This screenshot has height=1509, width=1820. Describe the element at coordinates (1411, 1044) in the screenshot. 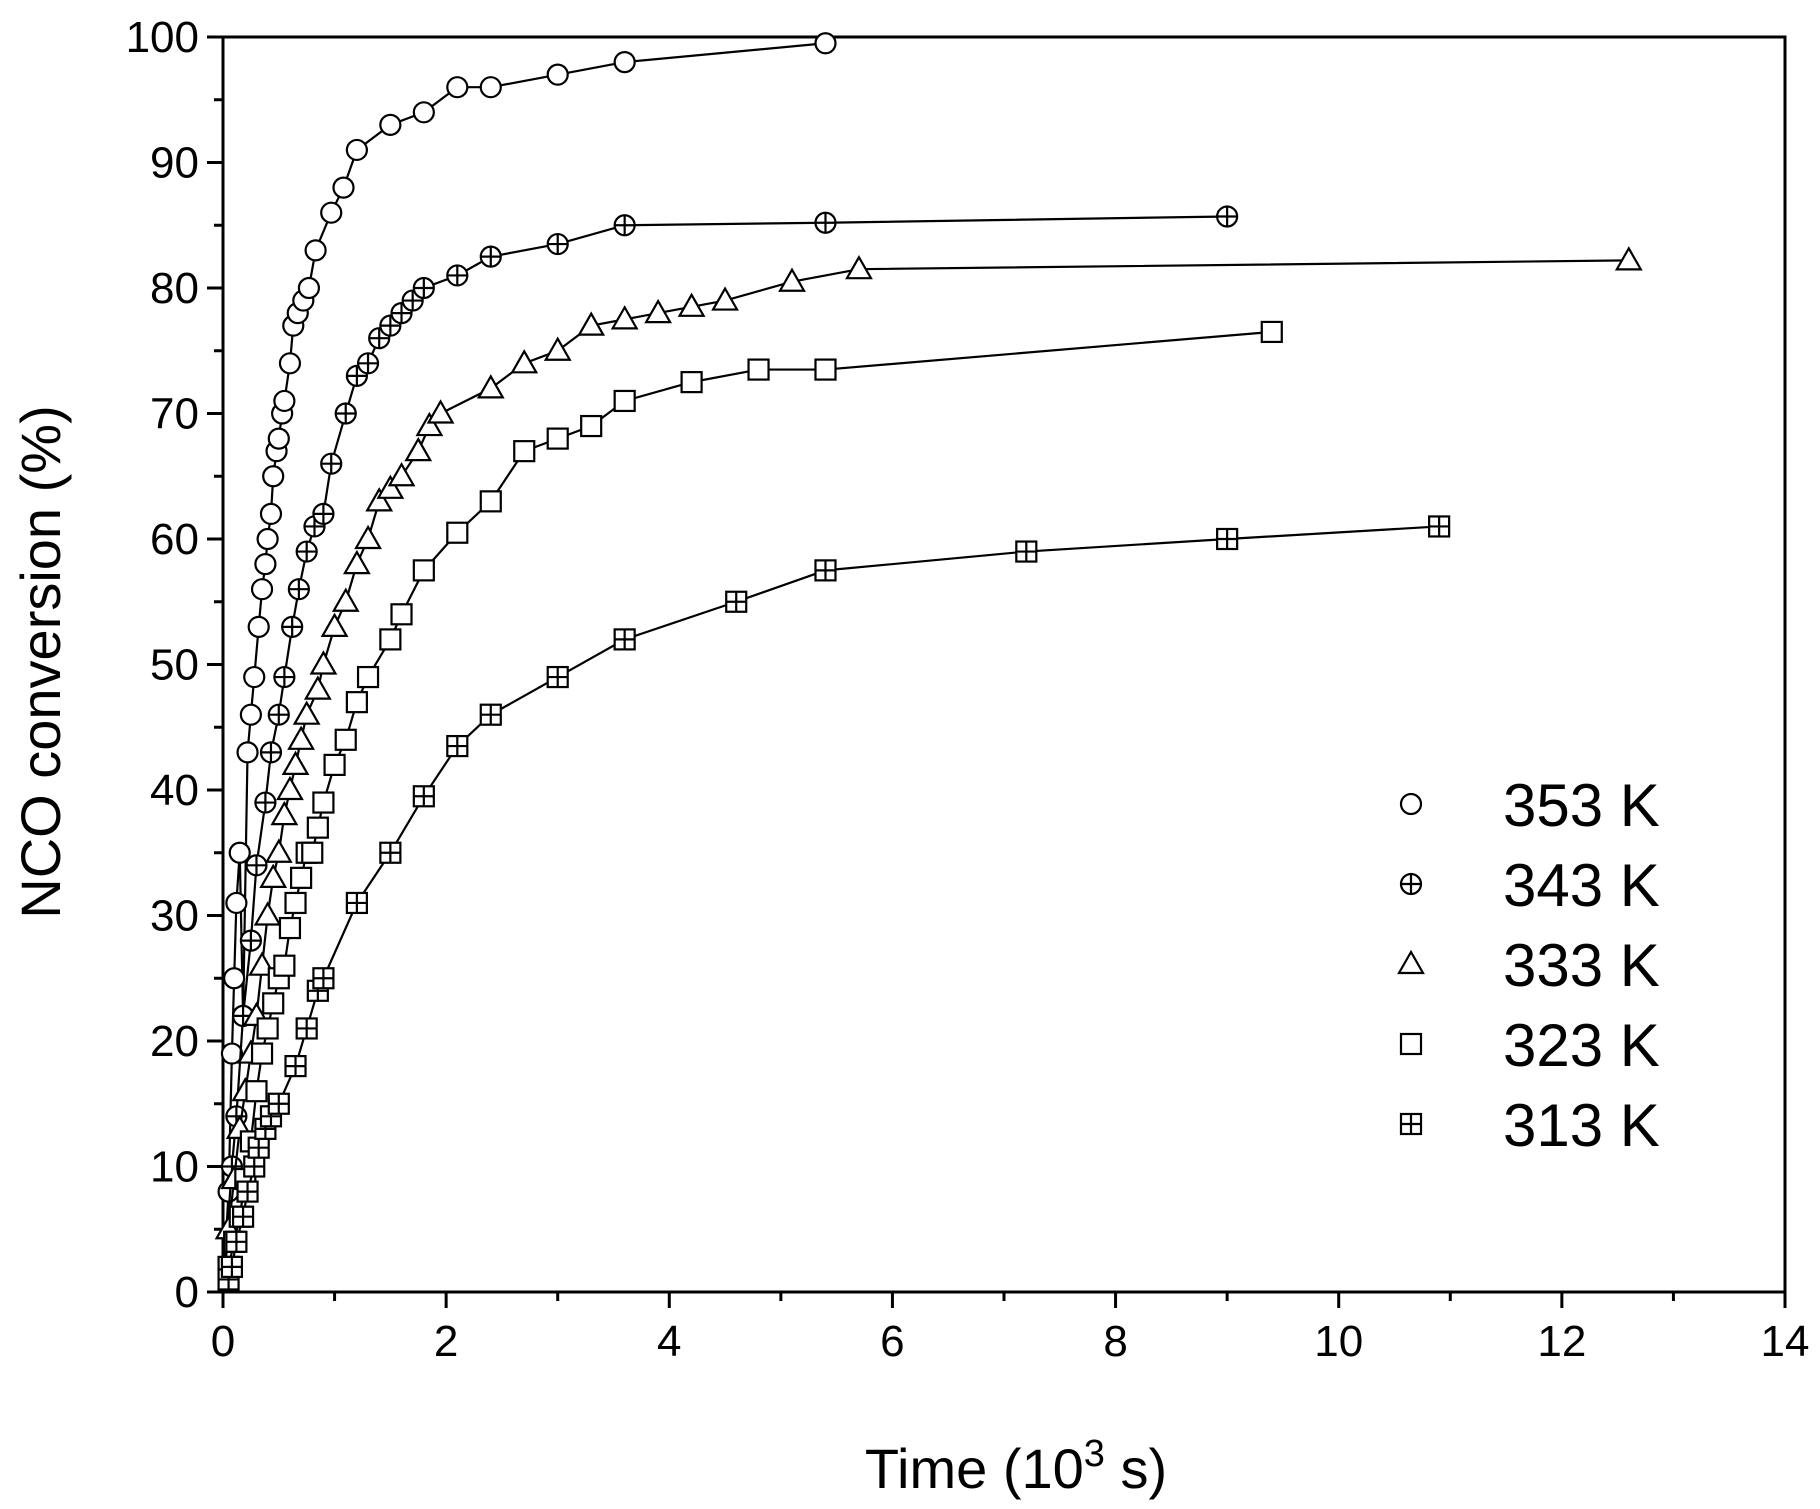

I see `legend-marker-323-k` at that location.